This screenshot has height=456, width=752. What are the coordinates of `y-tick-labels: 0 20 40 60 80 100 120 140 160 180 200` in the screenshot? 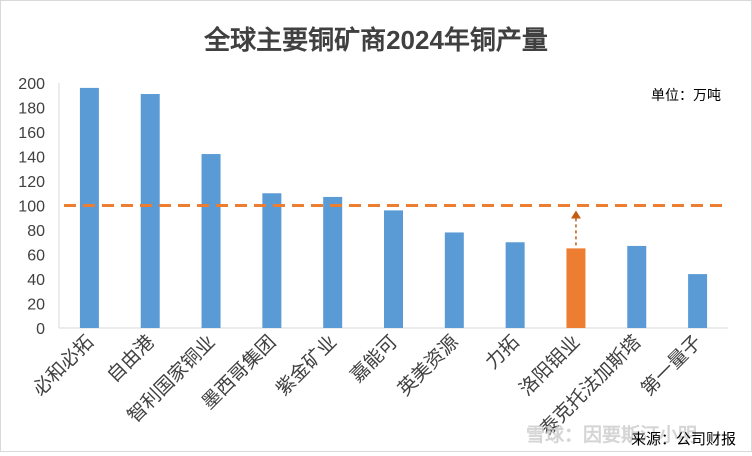 It's located at (31, 207).